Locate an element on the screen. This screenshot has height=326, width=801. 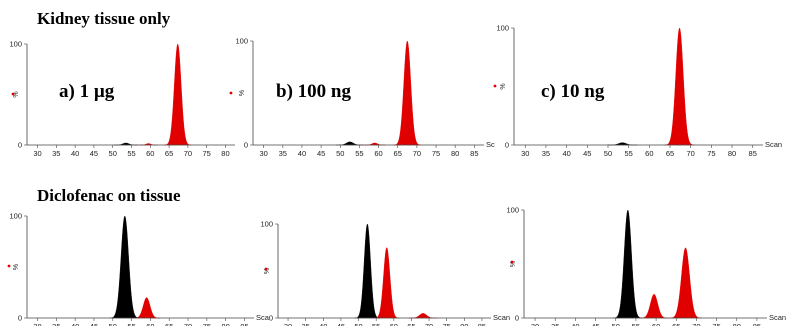
chromatogram-panel-6: 30 35 40 45 50 55 60 65 70 75 80 85 Scan 0 100% is located at coordinates (646, 266).